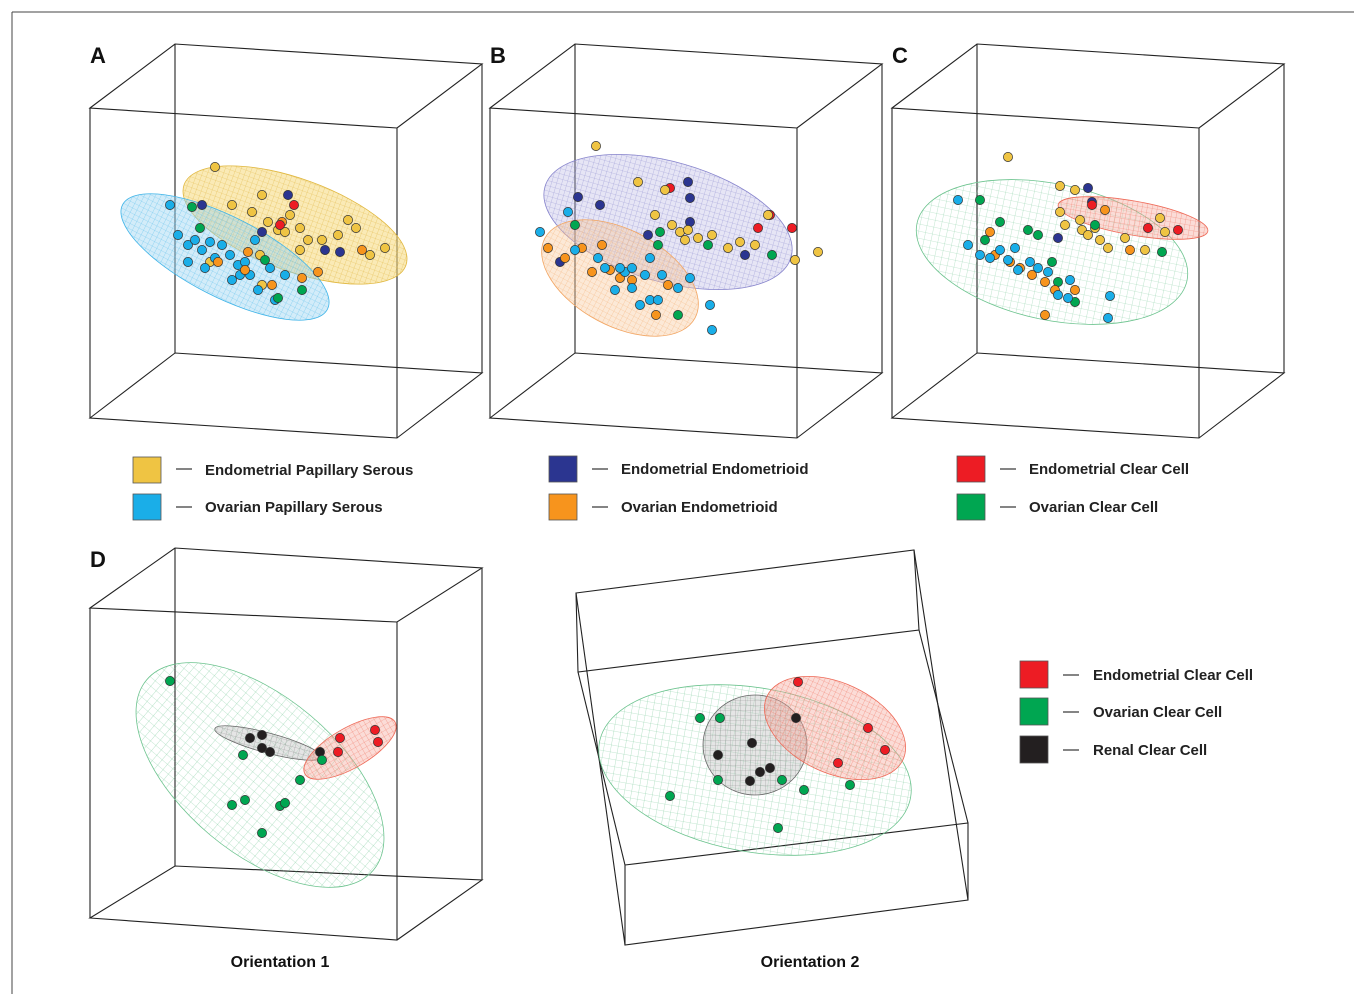 This screenshot has height=994, width=1354. I want to click on legend-swatch-ovarian-clear-cell, so click(971, 507).